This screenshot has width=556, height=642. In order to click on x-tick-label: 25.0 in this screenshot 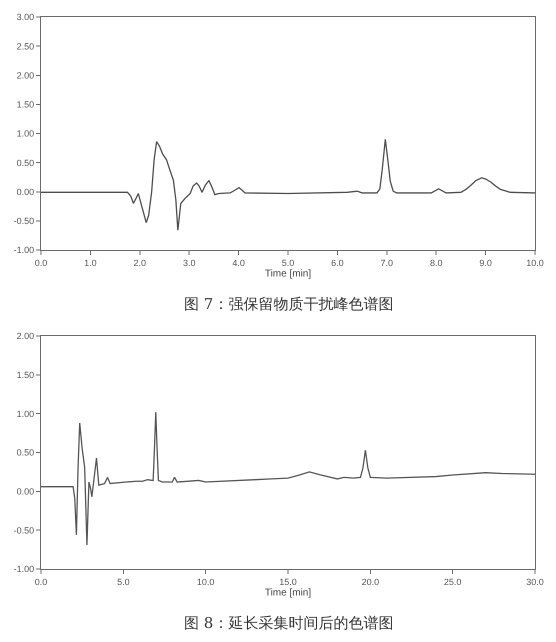, I will do `click(453, 581)`.